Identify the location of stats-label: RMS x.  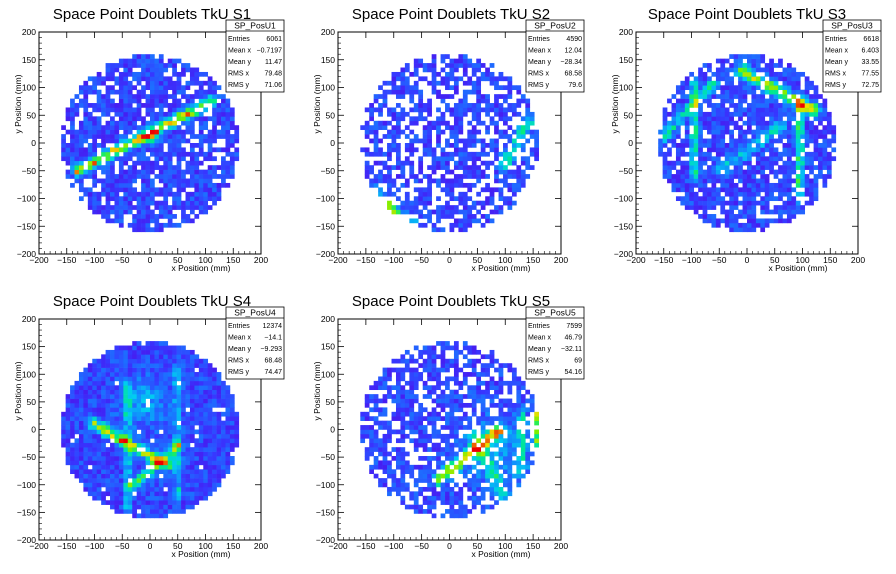
(539, 74).